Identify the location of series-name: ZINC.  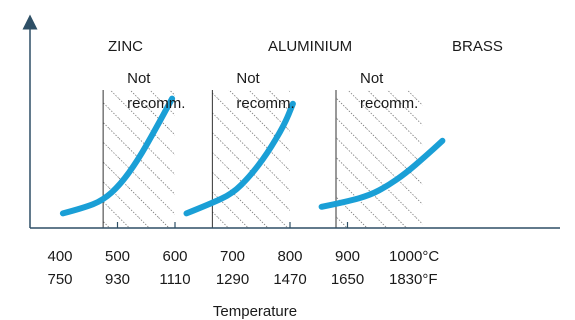
(125, 46).